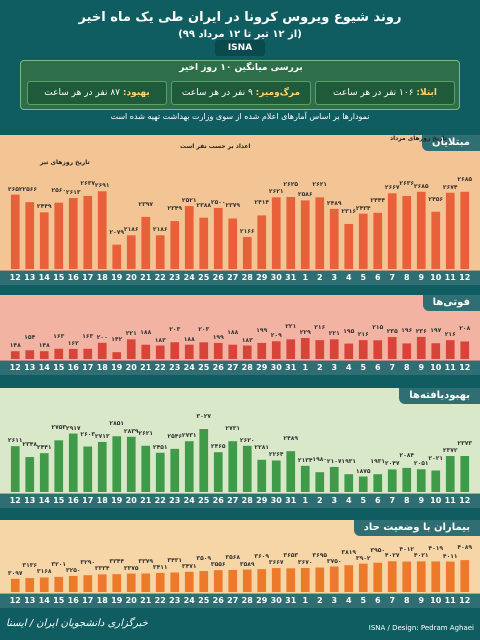 The width and height of the screenshot is (480, 640). What do you see at coordinates (15, 189) in the screenshot?
I see `data-label: ۲۶۵۲` at bounding box center [15, 189].